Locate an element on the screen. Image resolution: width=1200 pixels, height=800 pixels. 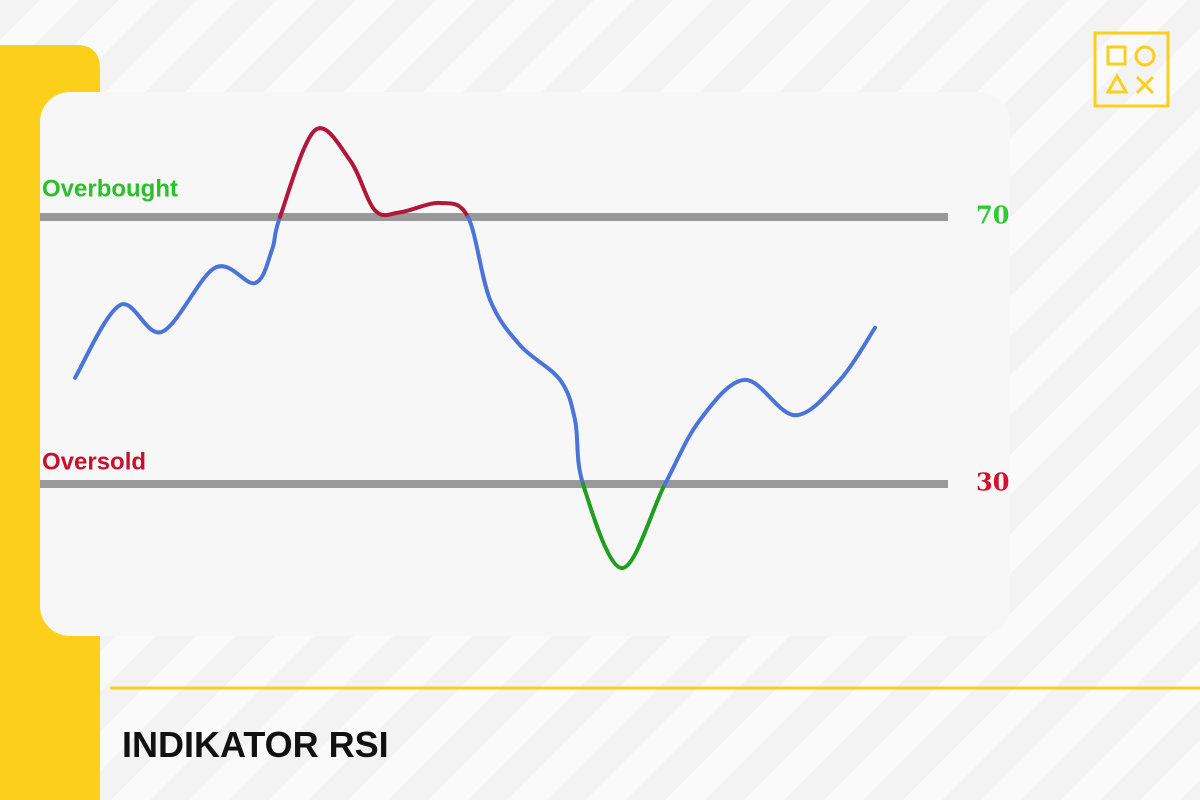
page-title: INDIKATOR RSI is located at coordinates (255, 744).